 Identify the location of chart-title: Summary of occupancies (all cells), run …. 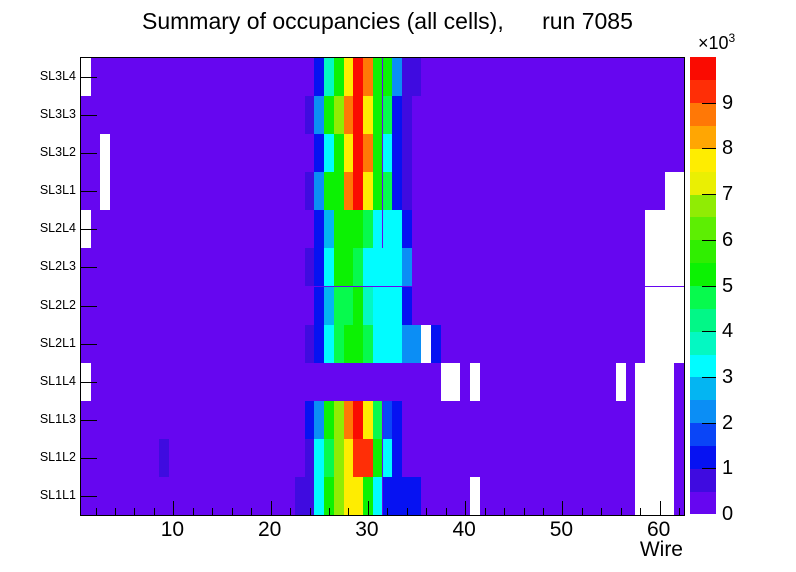
(387, 21).